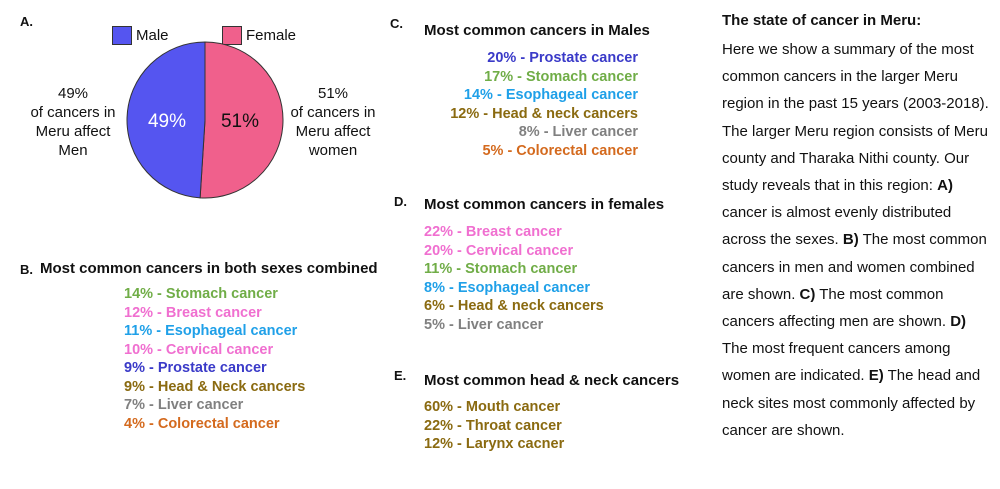 The height and width of the screenshot is (489, 1000). What do you see at coordinates (552, 380) in the screenshot?
I see `panel-e-heading: Most common head & neck cancers` at bounding box center [552, 380].